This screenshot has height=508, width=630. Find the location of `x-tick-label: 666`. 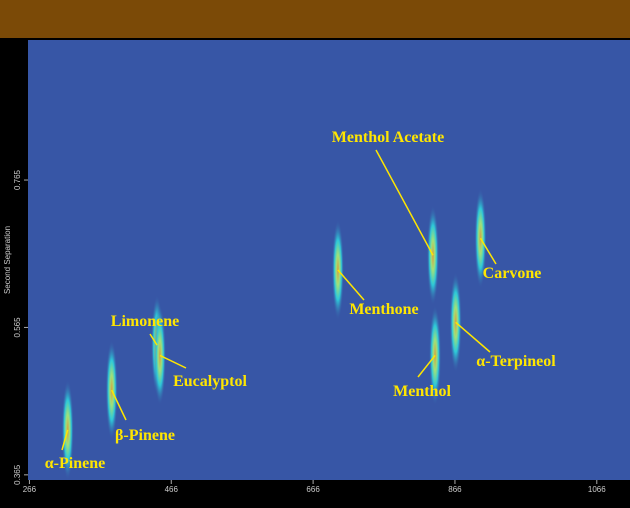

x-tick-label: 666 is located at coordinates (313, 489).